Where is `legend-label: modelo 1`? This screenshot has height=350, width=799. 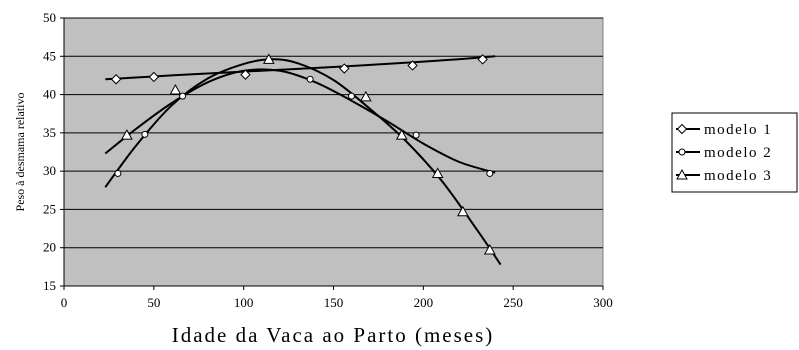 legend-label: modelo 1 is located at coordinates (738, 130).